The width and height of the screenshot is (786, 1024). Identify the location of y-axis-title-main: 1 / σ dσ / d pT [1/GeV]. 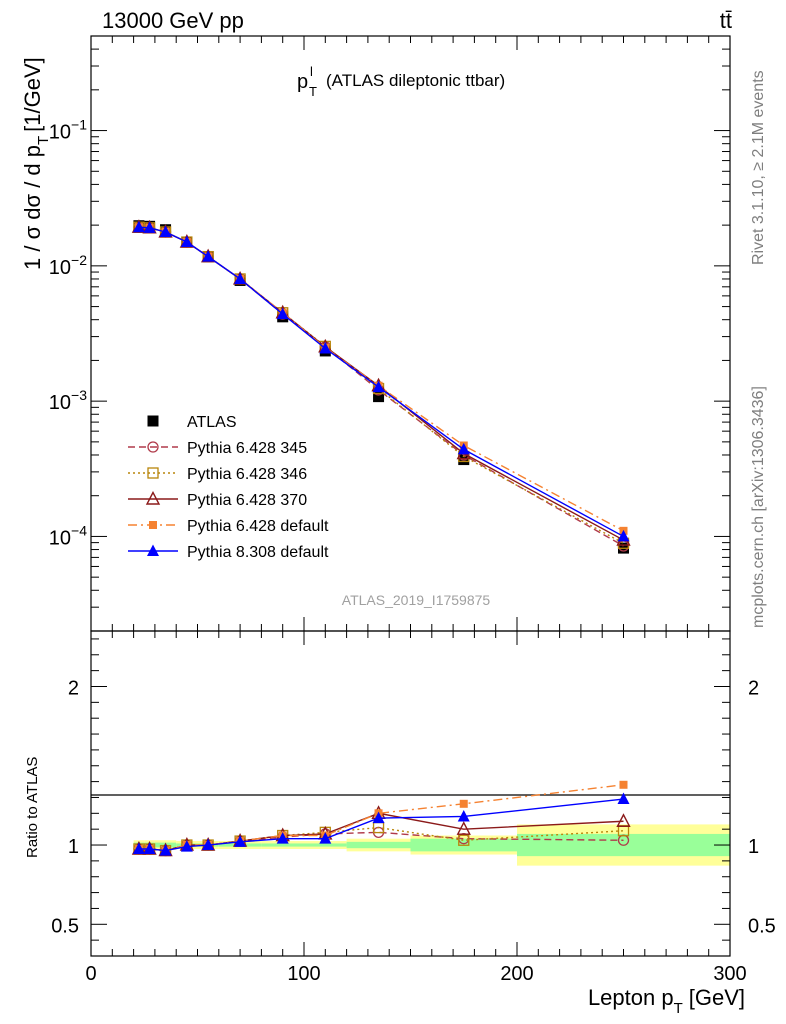
(36, 163).